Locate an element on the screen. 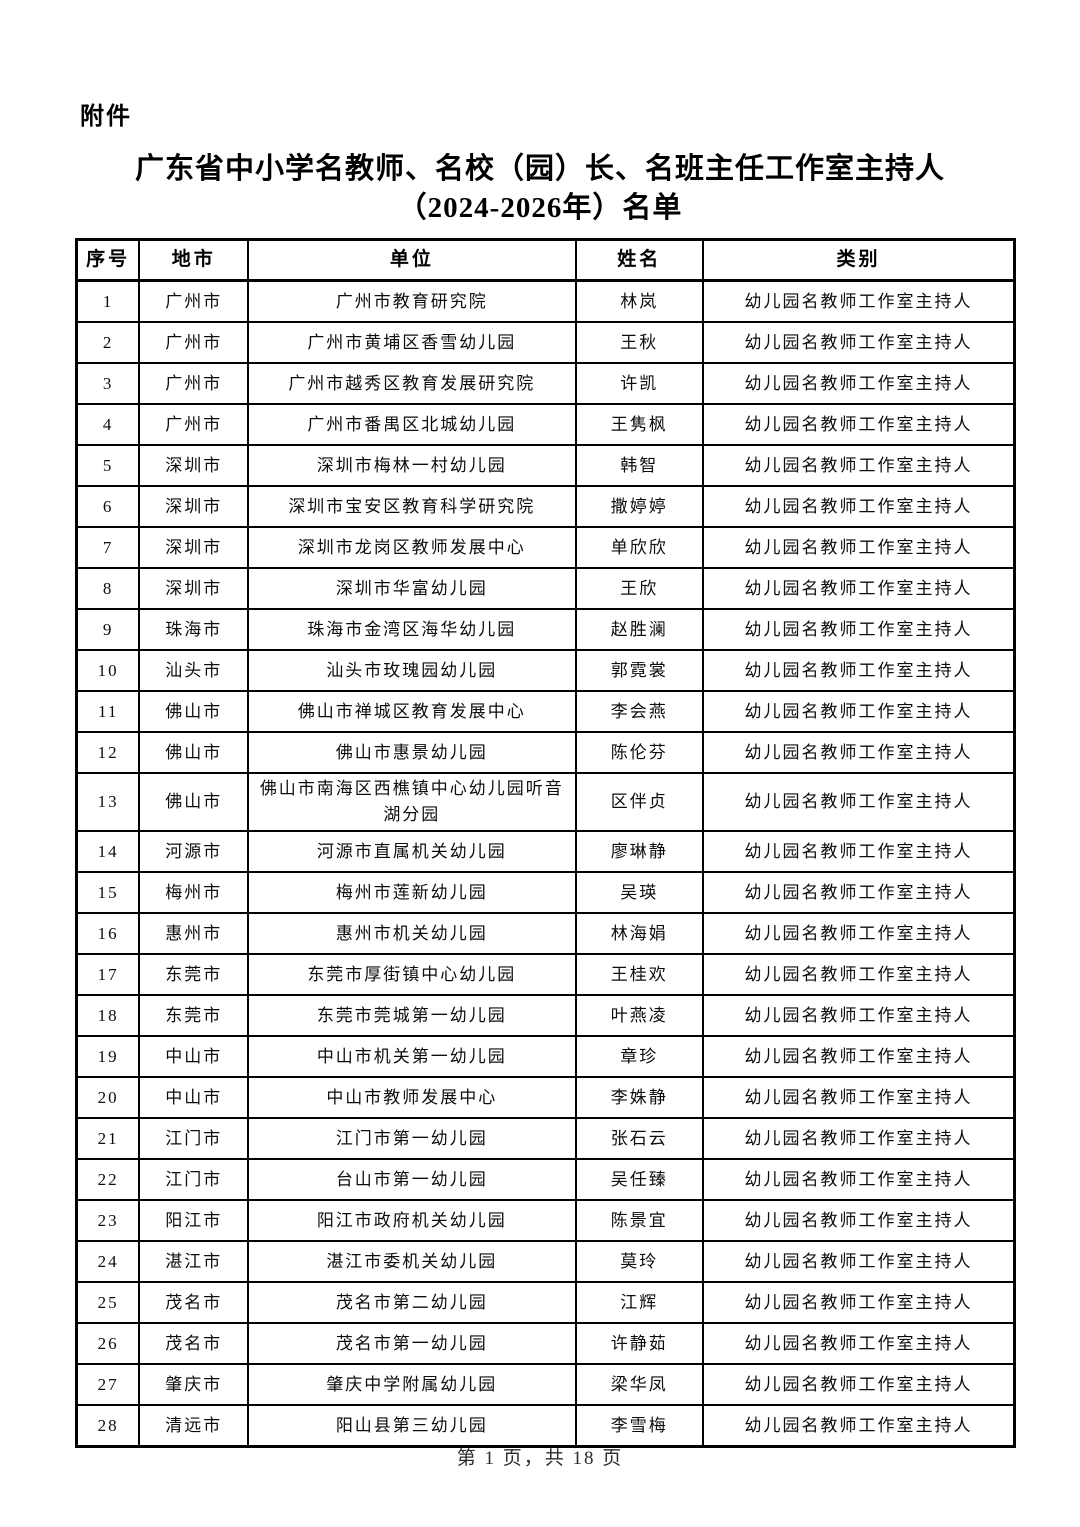 The image size is (1080, 1527). table-row: 19 中山市 中山市机关第一幼儿园 章珍 幼儿园名教师工作室主持人 is located at coordinates (545, 1056).